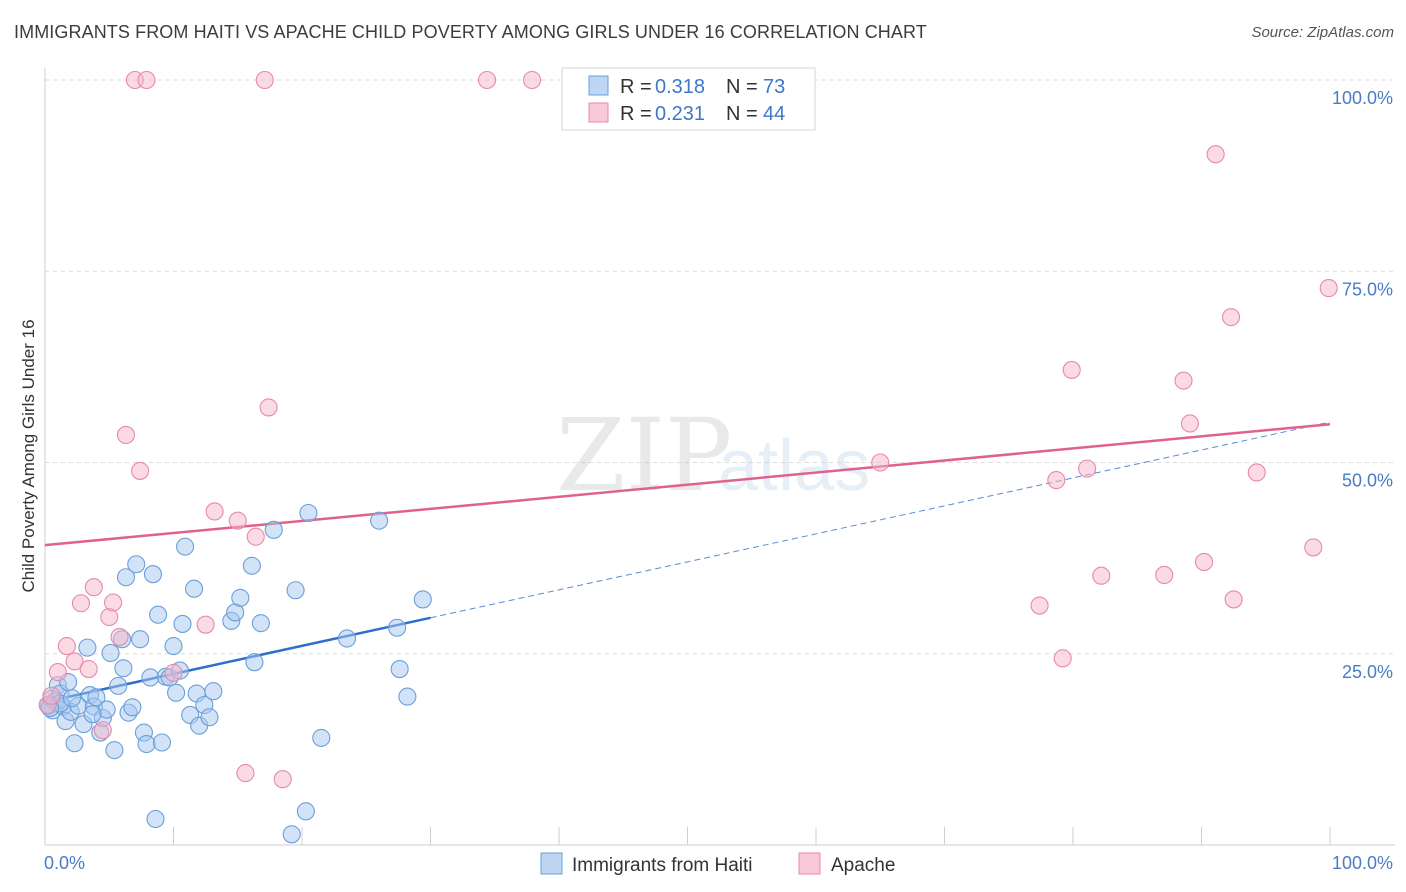 The image size is (1406, 892). I want to click on y-tick-label: 50.0%, so click(1367, 481).